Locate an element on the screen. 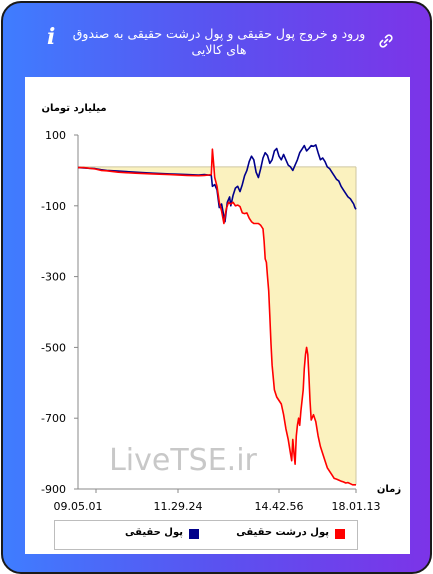 The width and height of the screenshot is (433, 574). legend-label-real: پول حقیقی is located at coordinates (154, 532).